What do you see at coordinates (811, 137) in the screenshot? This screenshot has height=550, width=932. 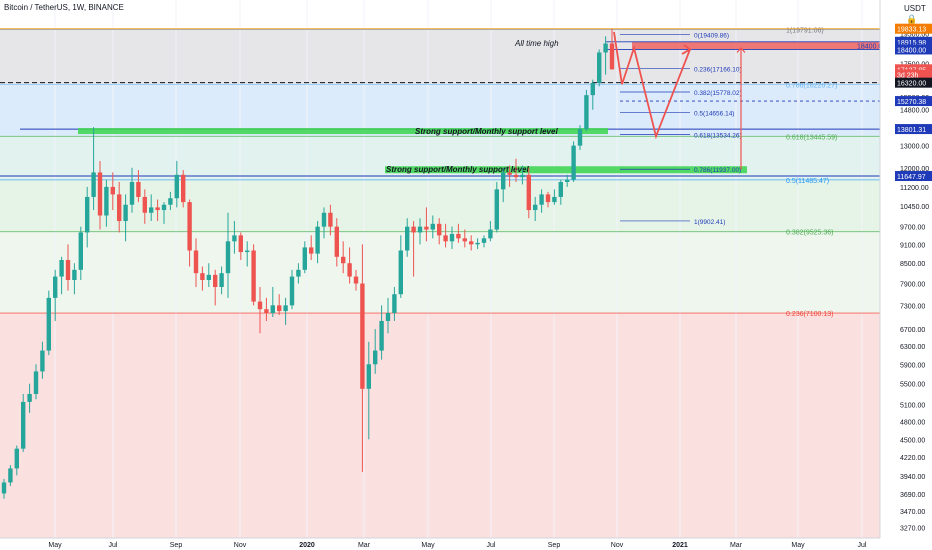 I see `fib-right-label: 0.618(13445.59)` at bounding box center [811, 137].